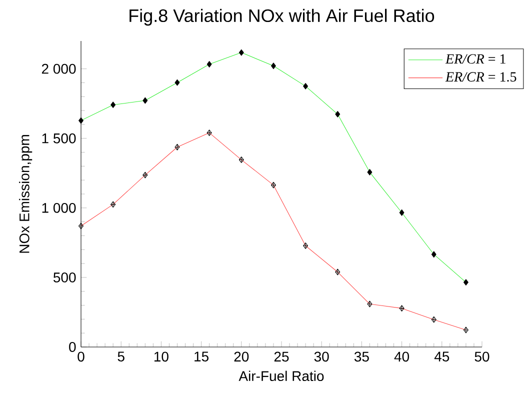 This screenshot has height=403, width=525. I want to click on x-tick-label: 10, so click(161, 357).